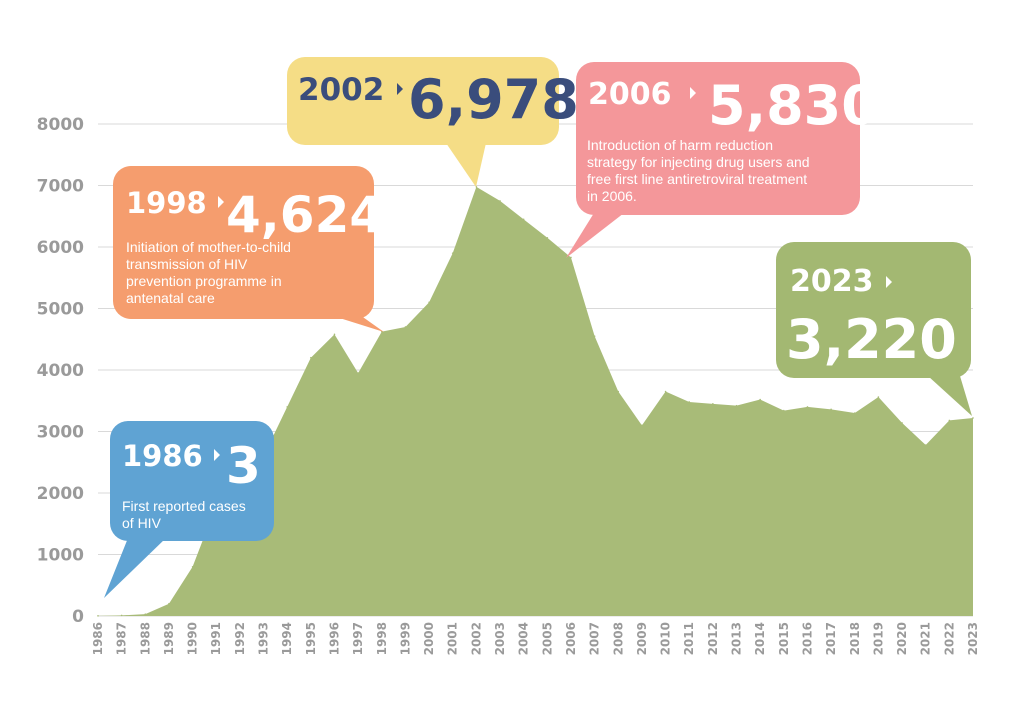  I want to click on x-tick-label: 1999, so click(405, 638).